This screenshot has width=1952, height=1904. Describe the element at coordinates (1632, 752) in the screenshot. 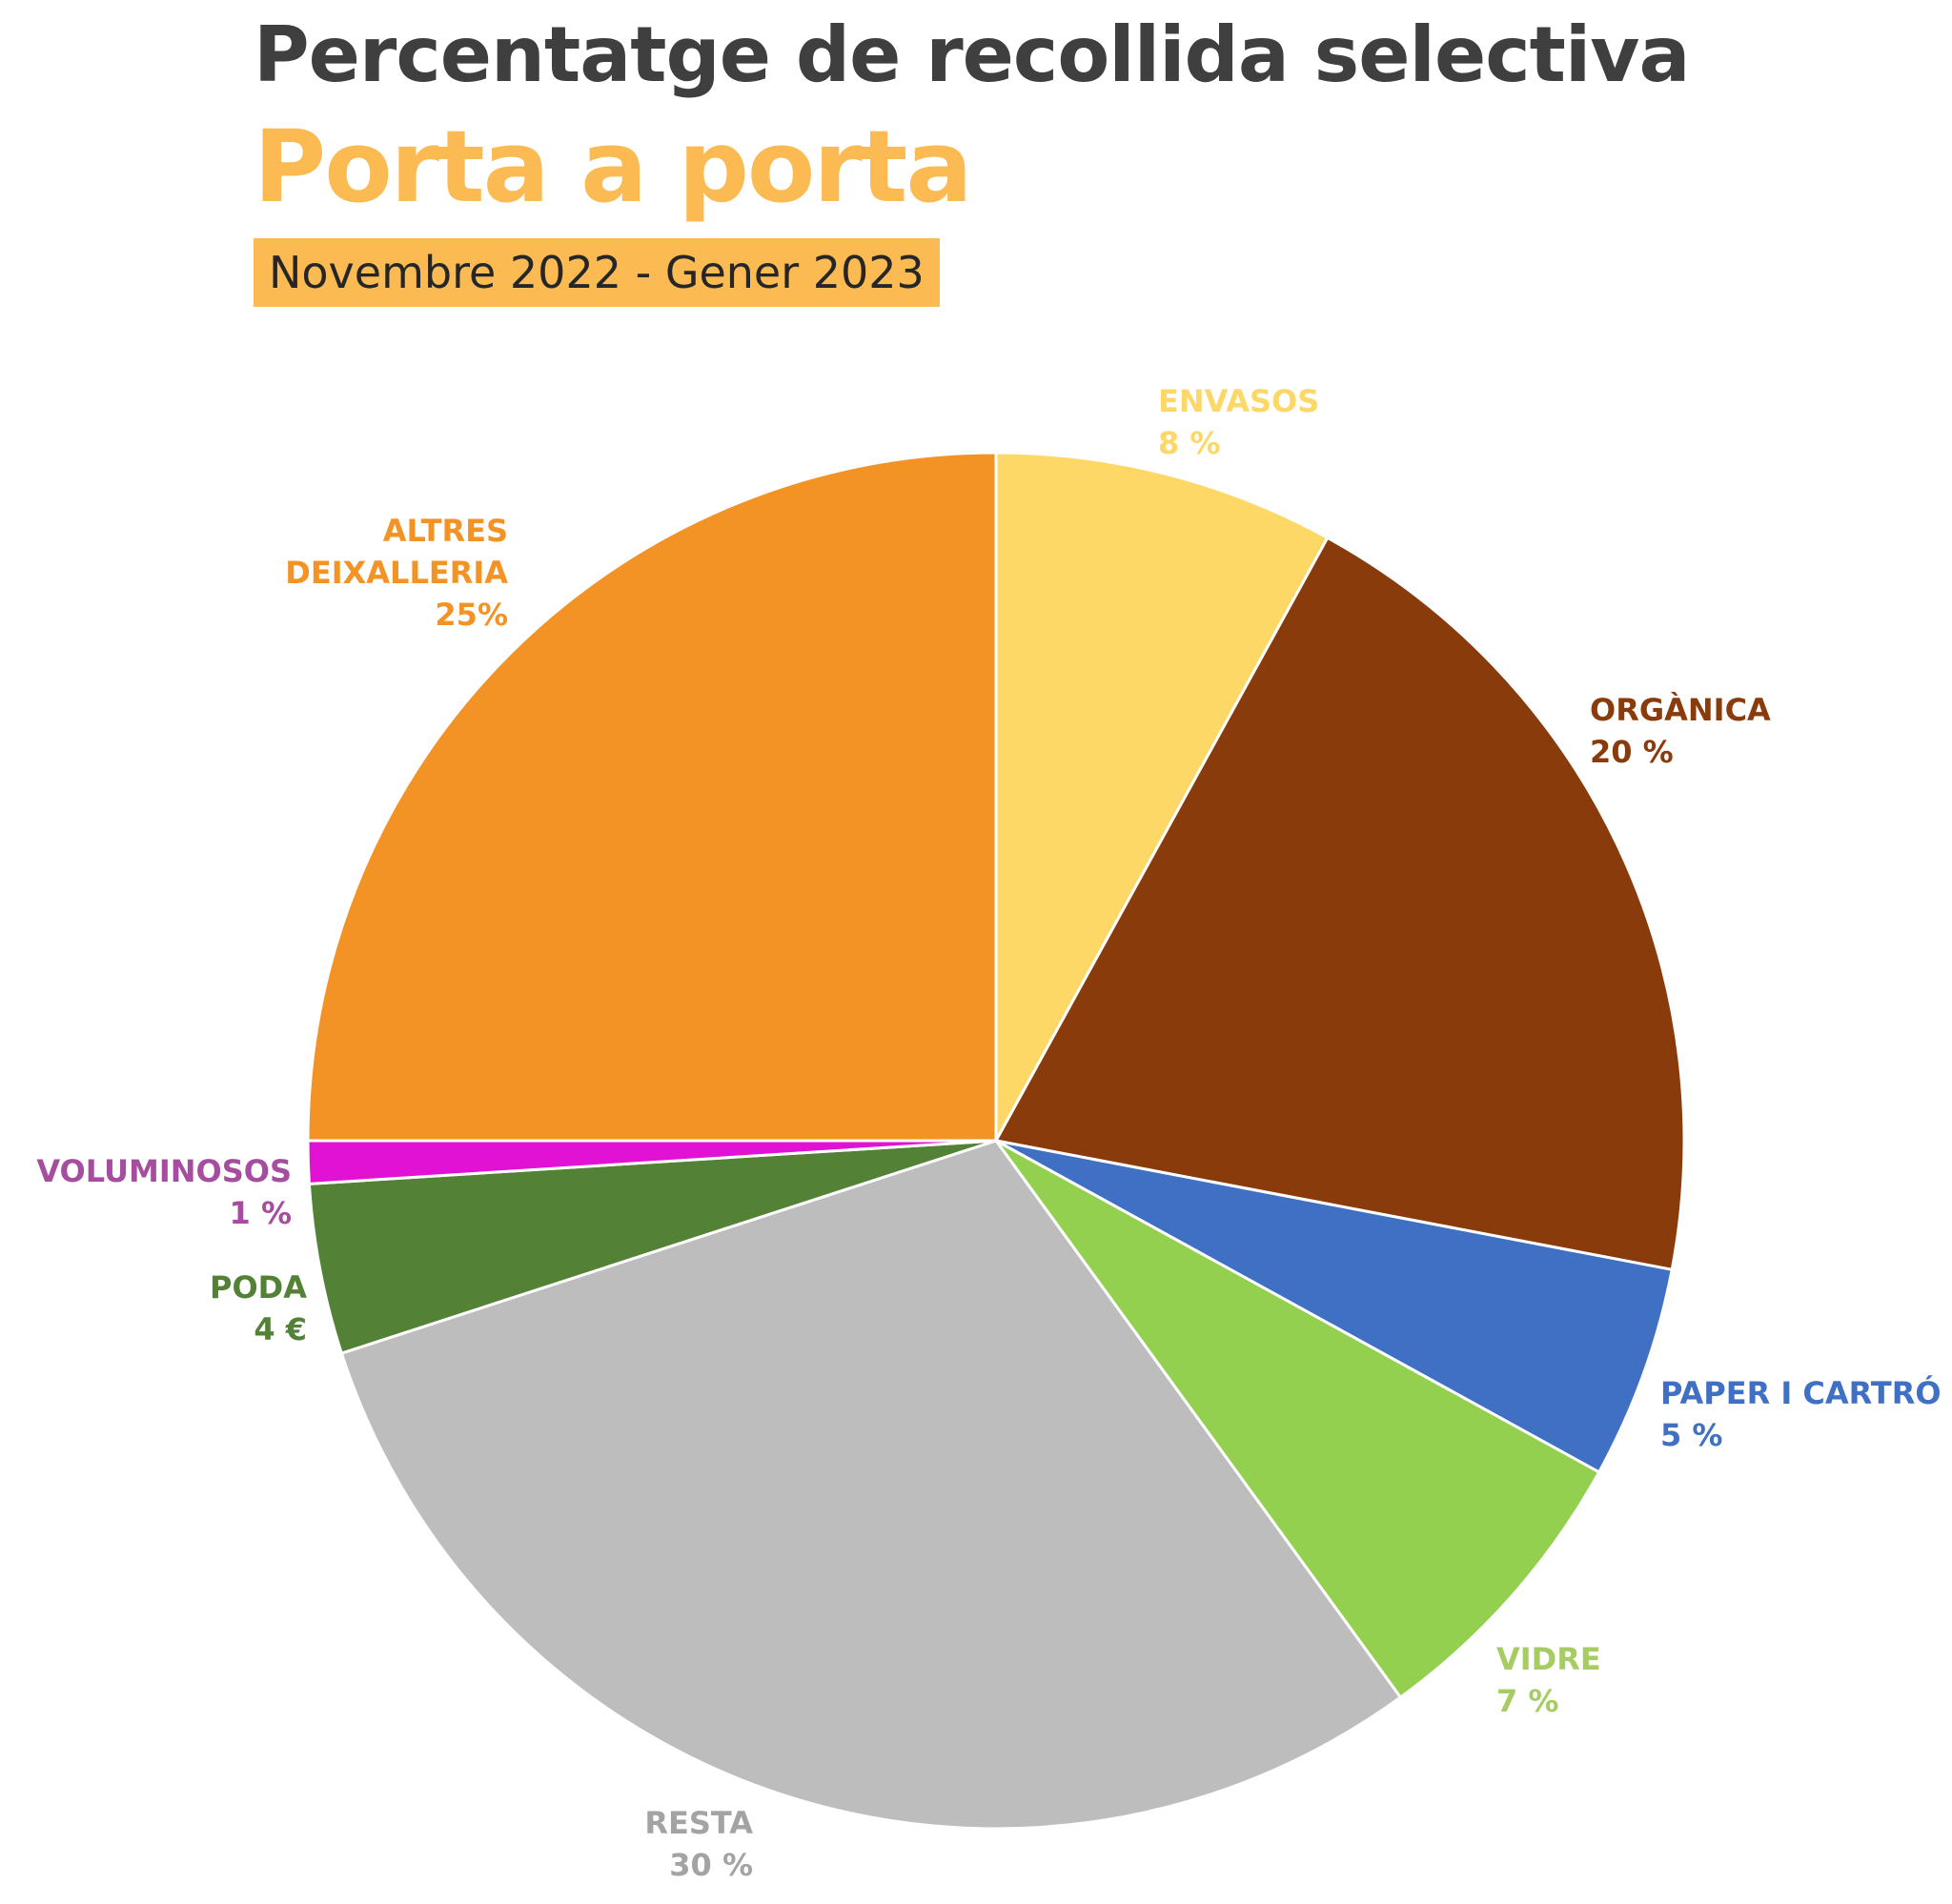

I see `slice-value-organica: 20 %` at that location.